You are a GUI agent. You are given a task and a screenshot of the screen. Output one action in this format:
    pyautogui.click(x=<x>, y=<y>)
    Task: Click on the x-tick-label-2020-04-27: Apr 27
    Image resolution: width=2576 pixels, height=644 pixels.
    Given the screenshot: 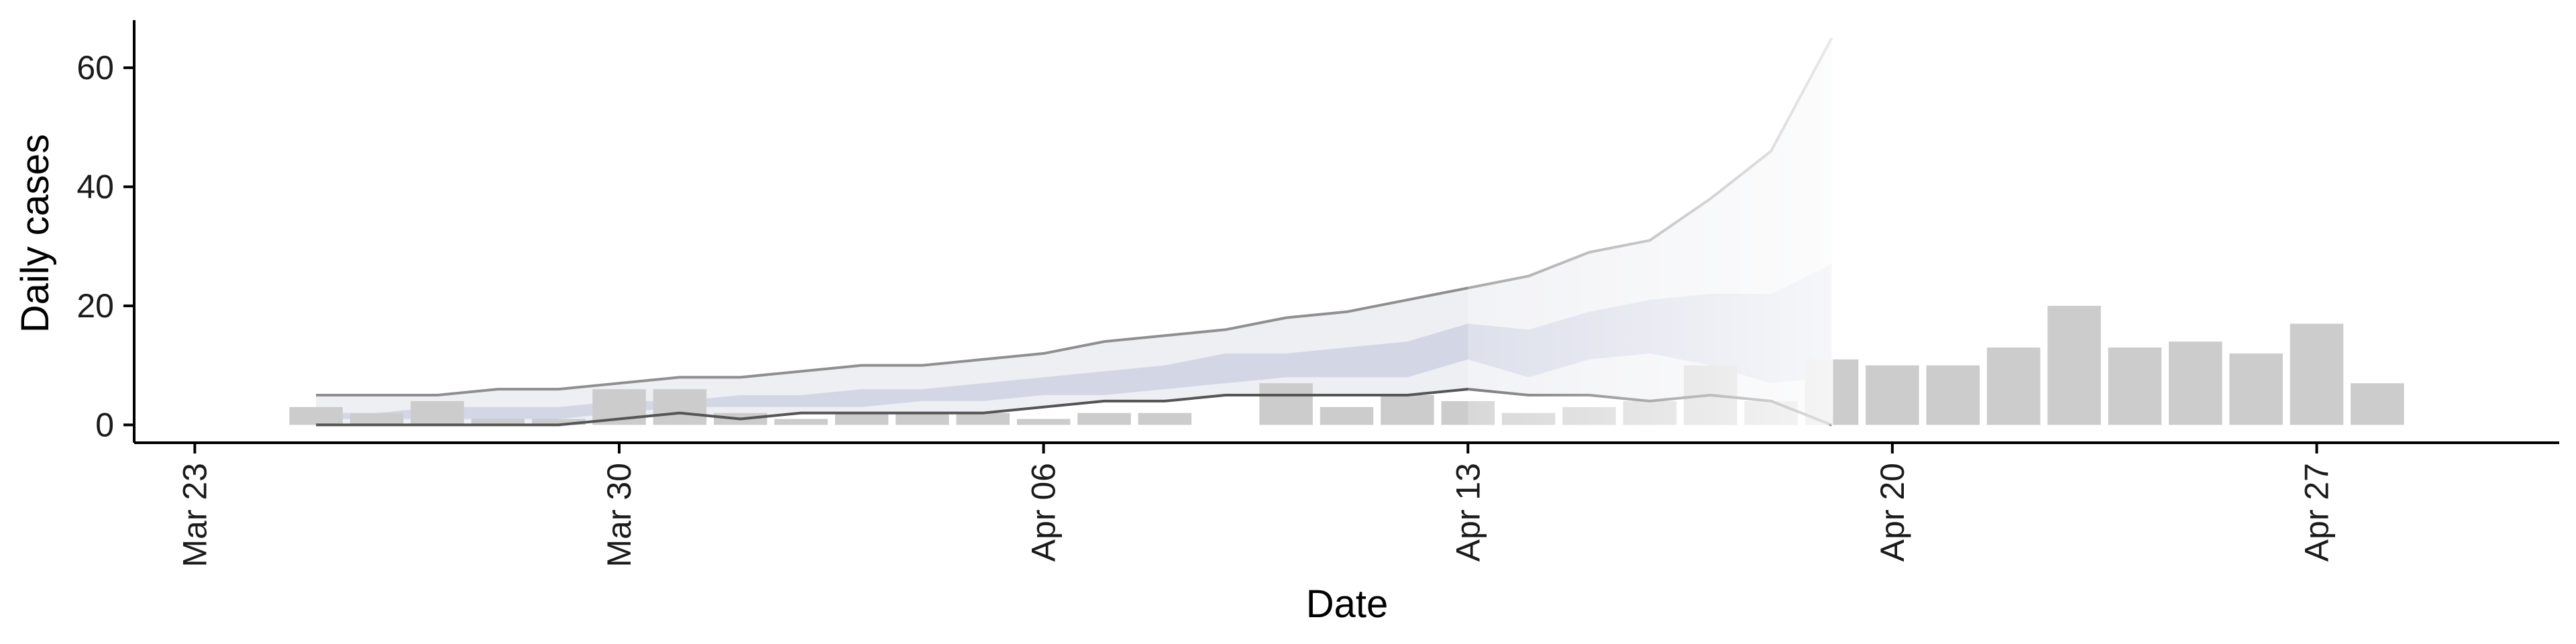 What is the action you would take?
    pyautogui.click(x=2317, y=512)
    